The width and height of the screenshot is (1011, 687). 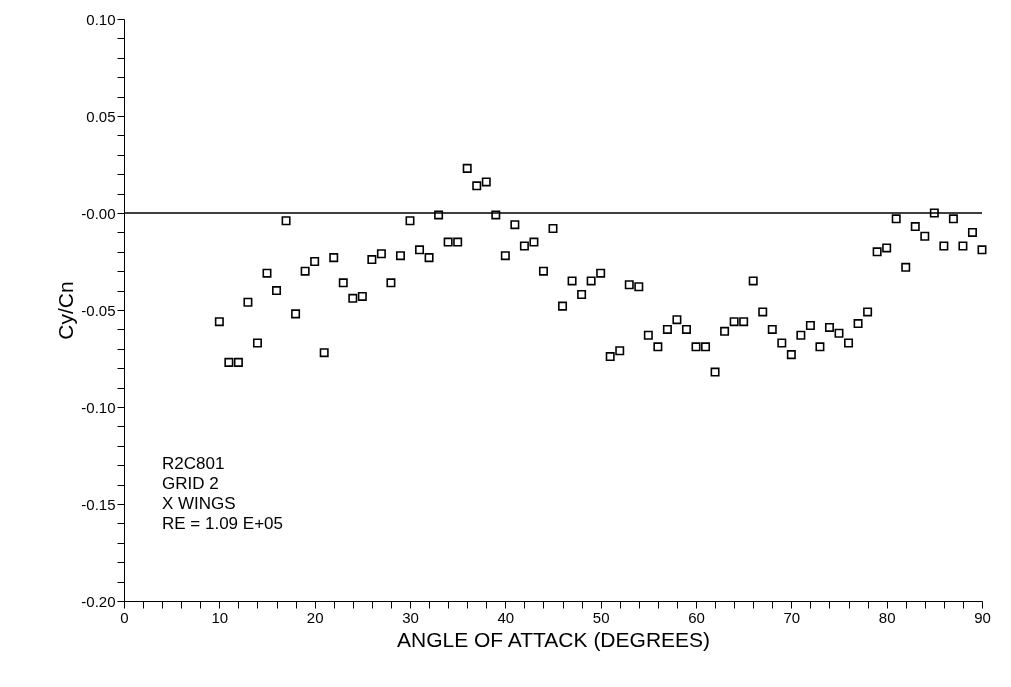 What do you see at coordinates (124, 617) in the screenshot?
I see `x-tick-label: 0` at bounding box center [124, 617].